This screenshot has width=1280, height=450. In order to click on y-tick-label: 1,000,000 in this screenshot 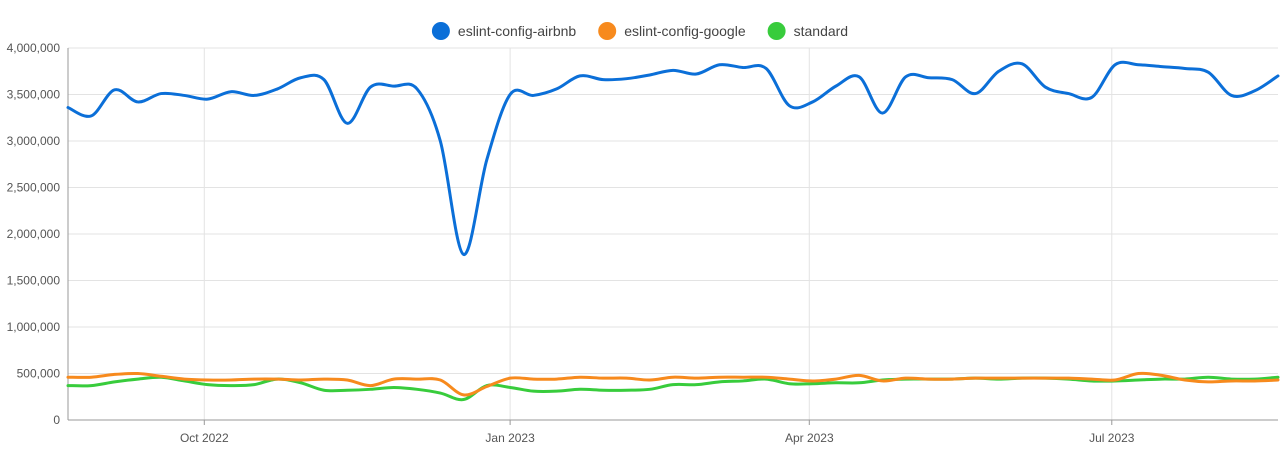, I will do `click(34, 327)`.